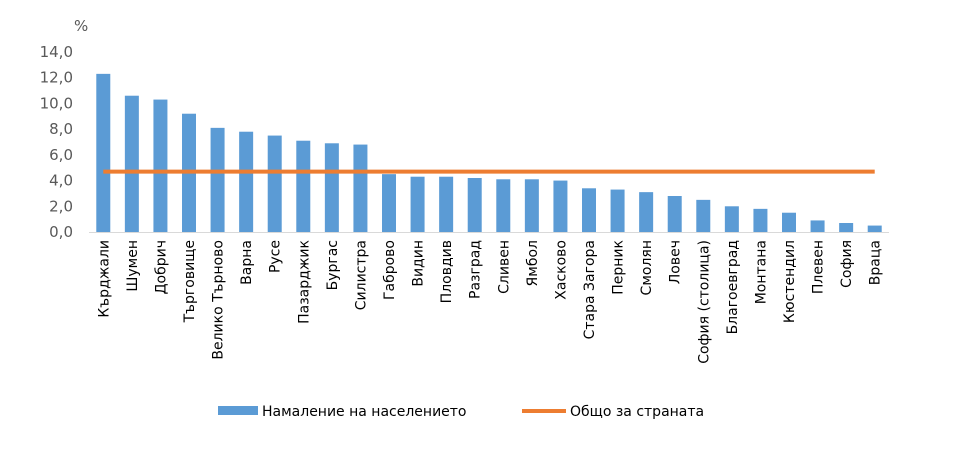  What do you see at coordinates (733, 287) in the screenshot?
I see `x-tick-label: Благоевград` at bounding box center [733, 287].